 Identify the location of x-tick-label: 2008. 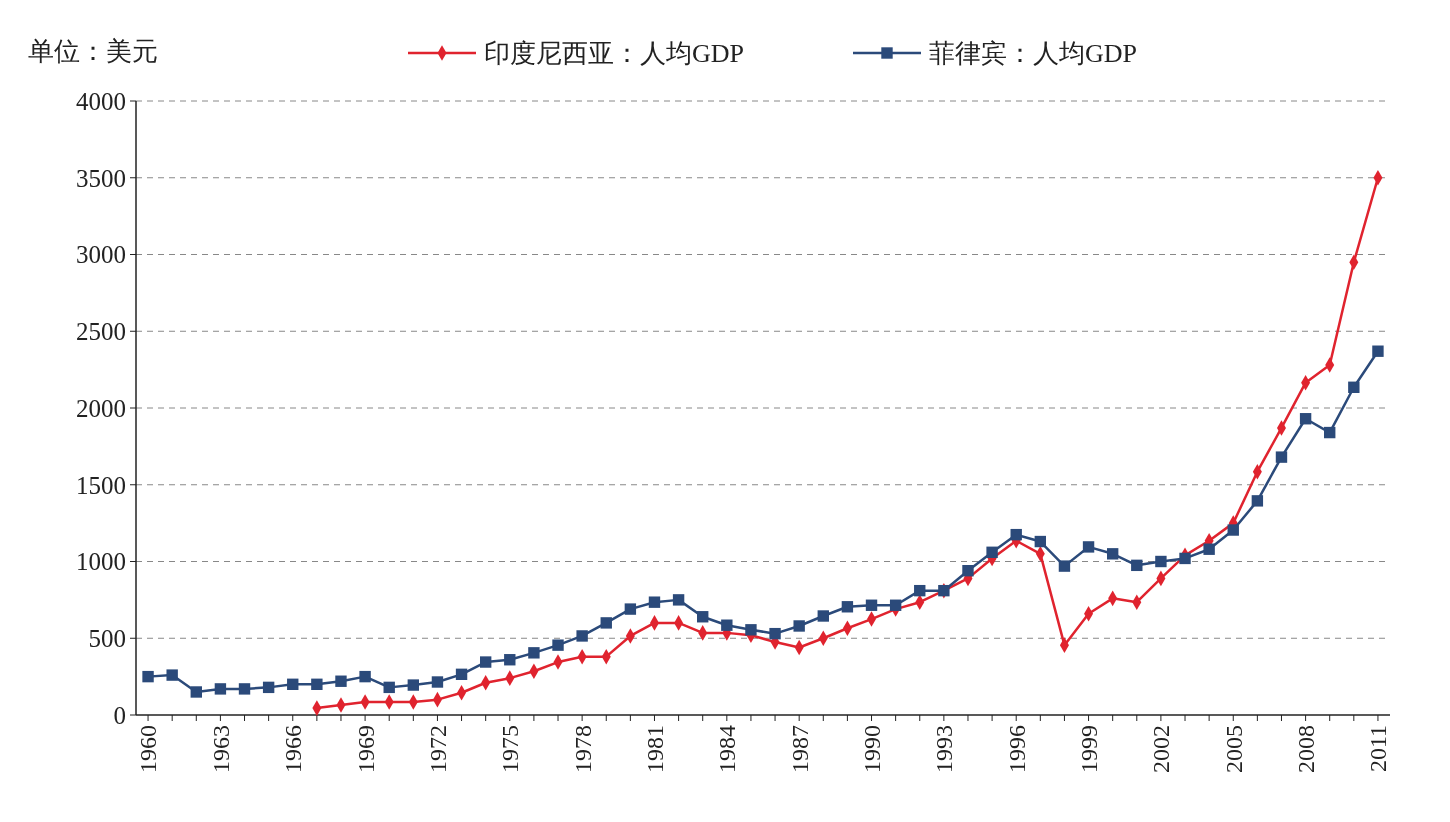
(1306, 749).